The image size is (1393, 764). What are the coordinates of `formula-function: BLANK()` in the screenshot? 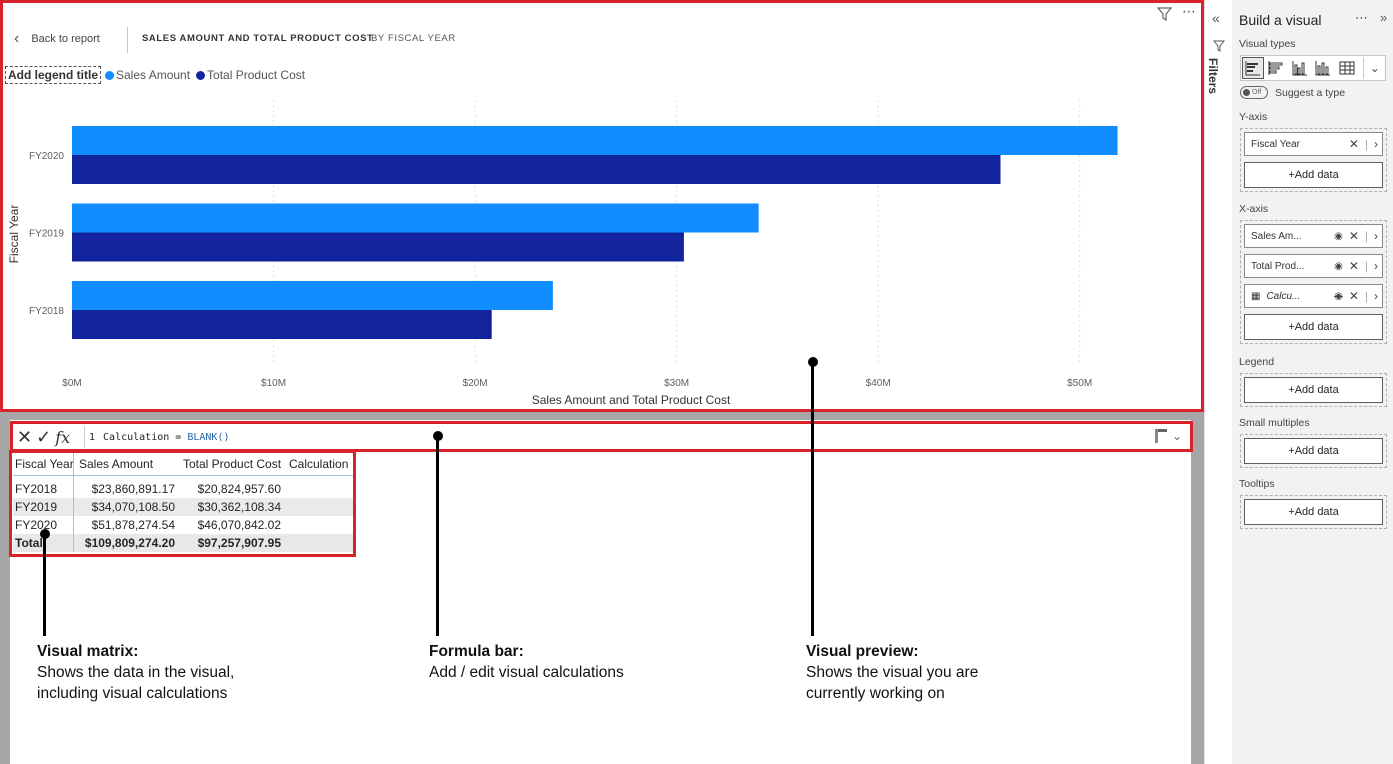 It's located at (208, 437).